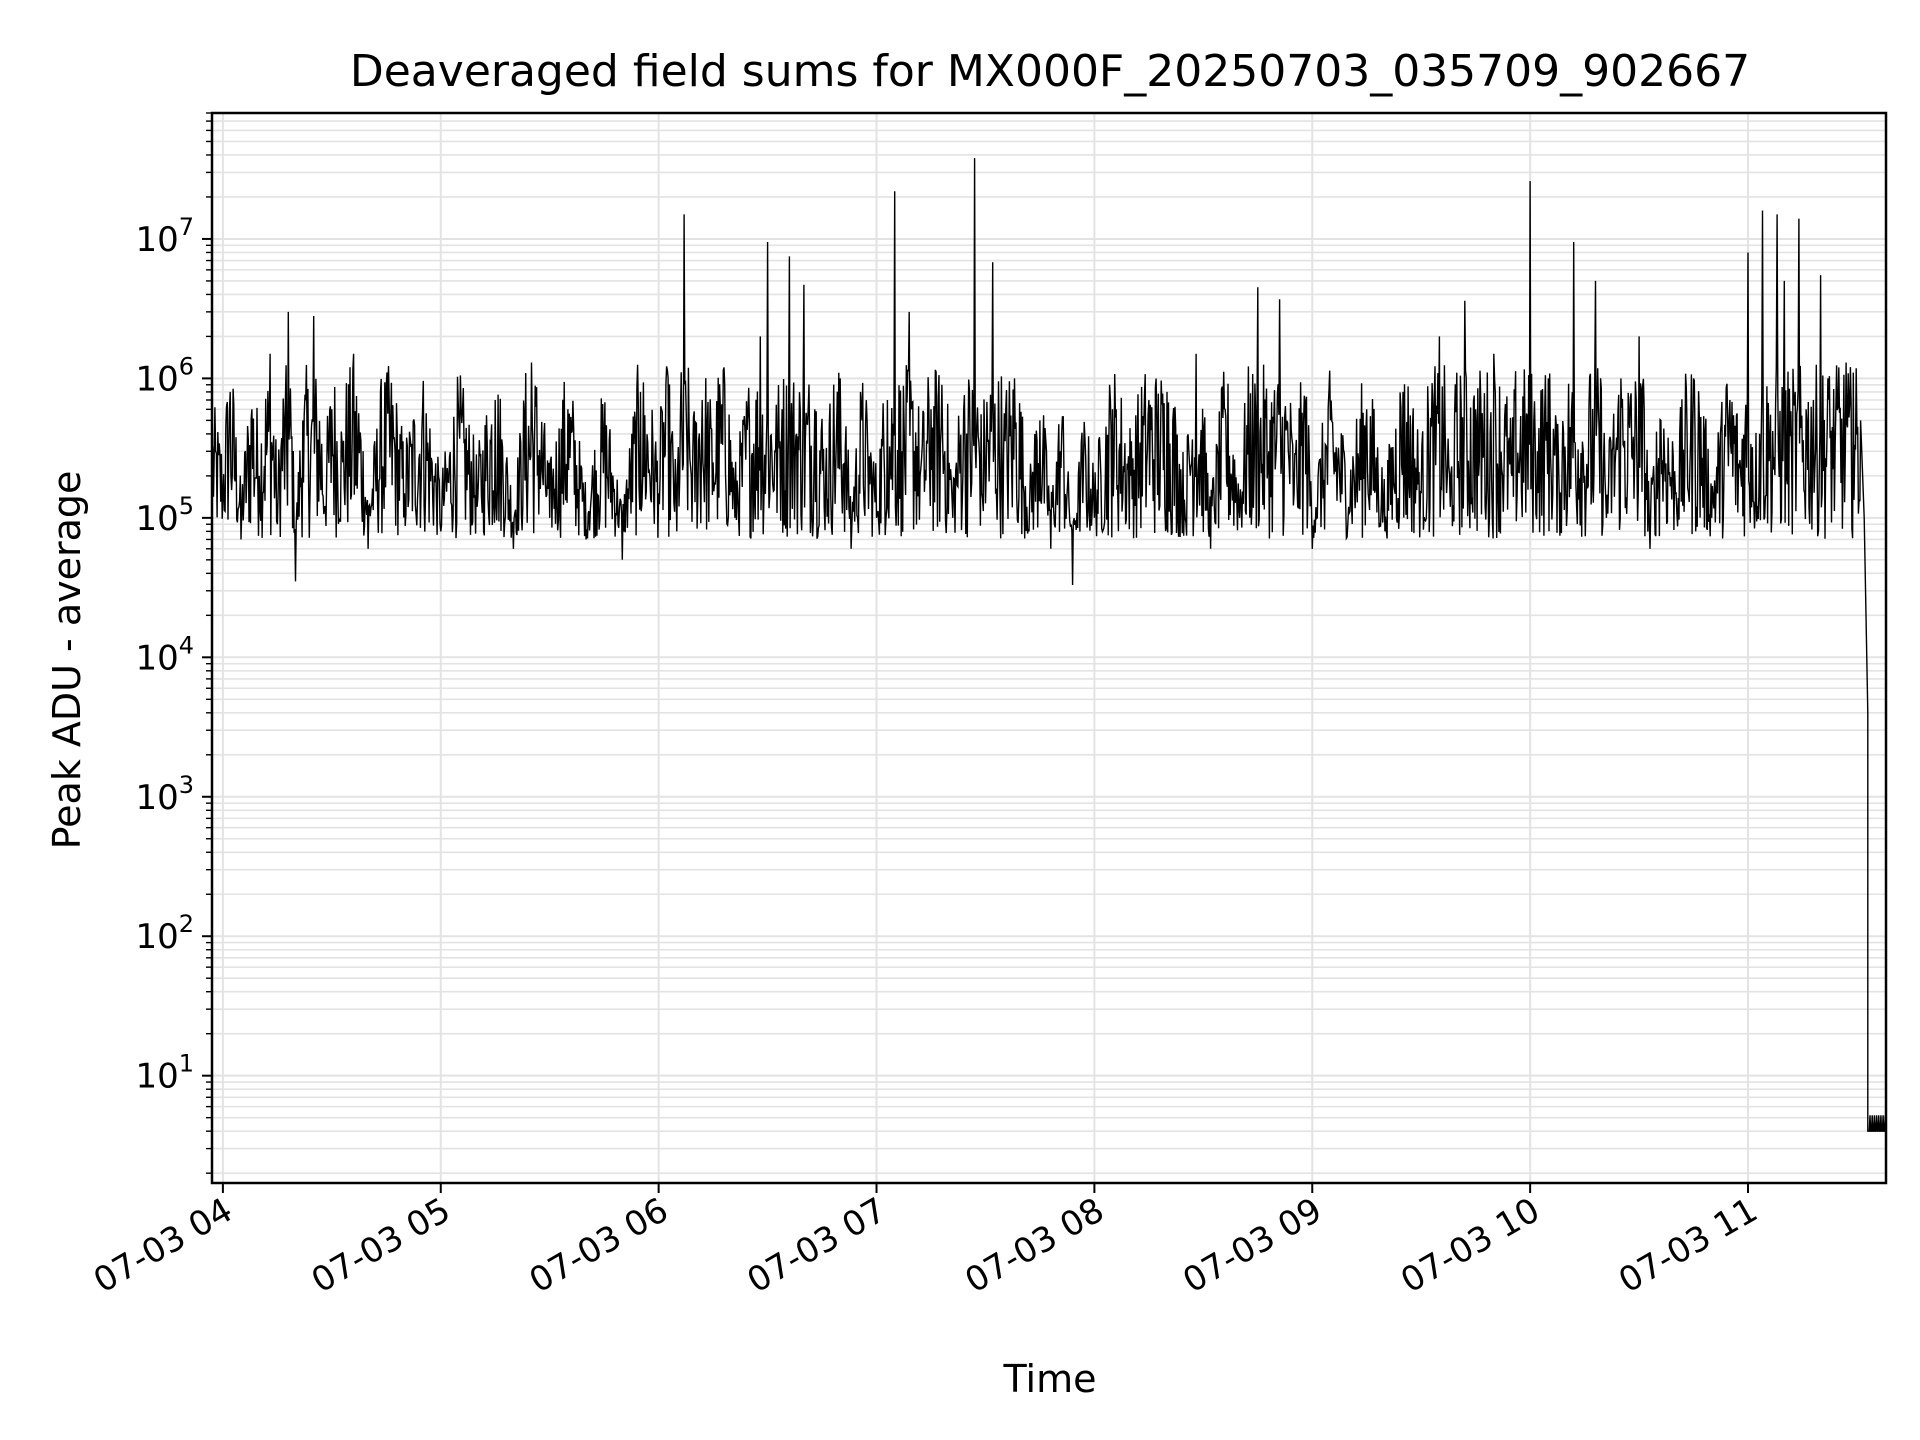  What do you see at coordinates (186, 1064) in the screenshot?
I see `y-tick-exponent: 1` at bounding box center [186, 1064].